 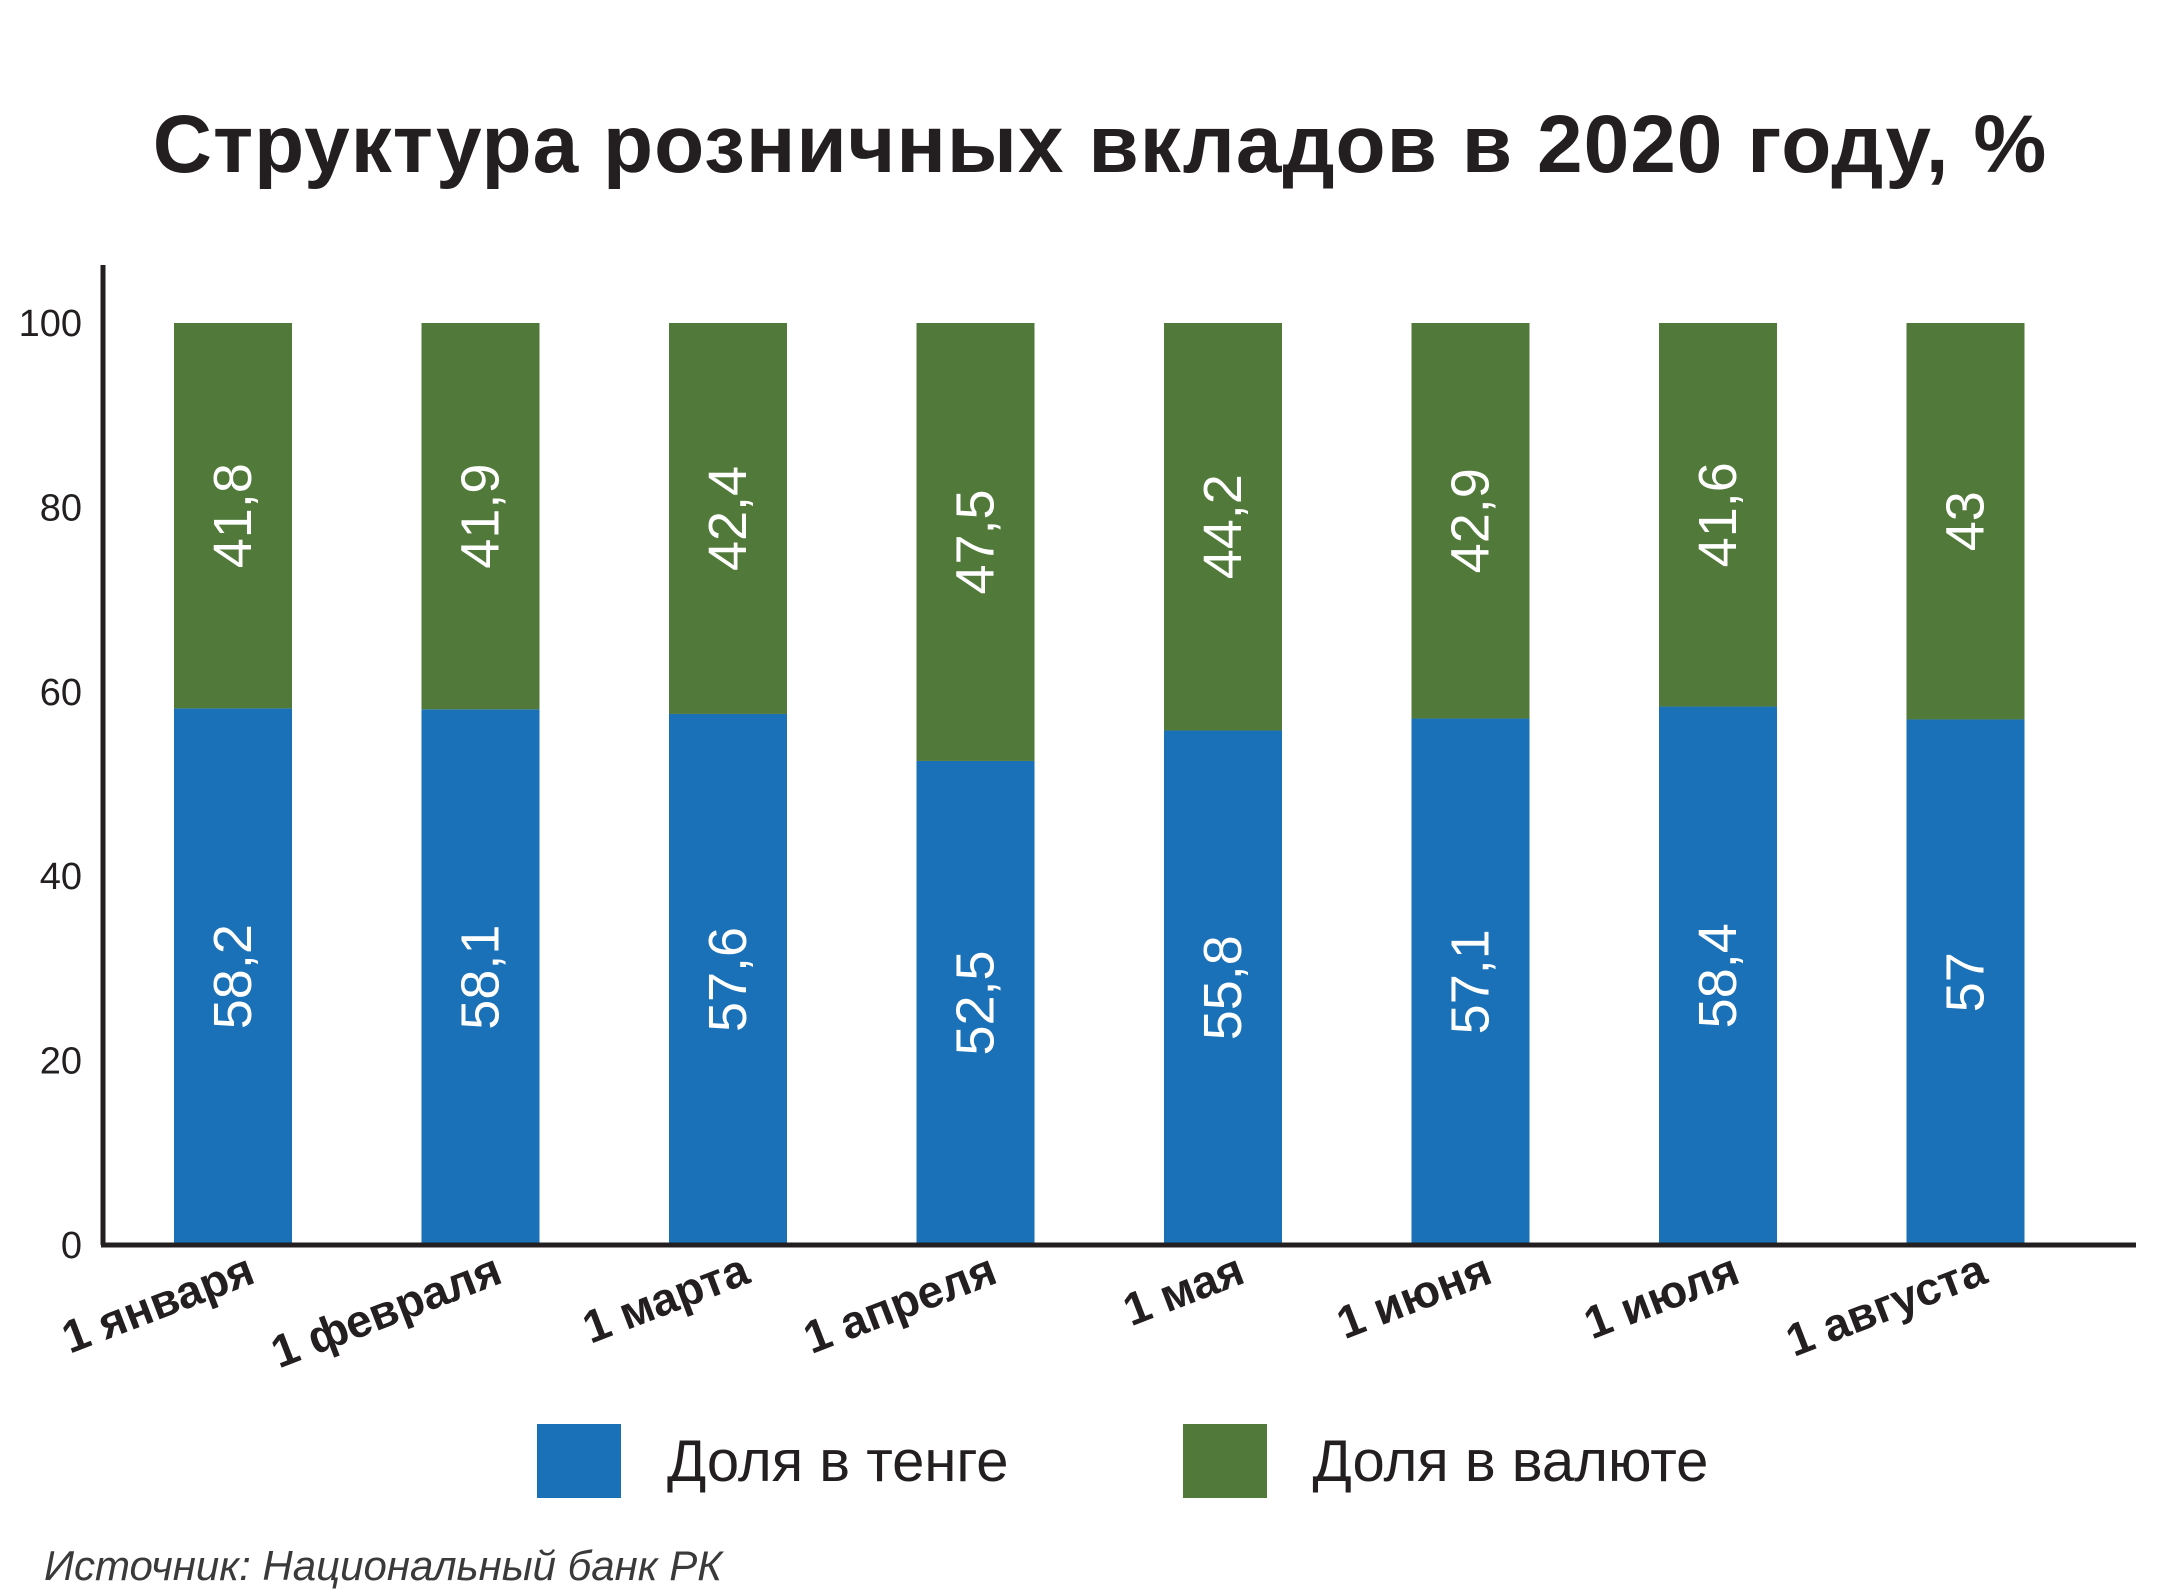 I want to click on bar-label-tenge-3: 52,5, so click(x=976, y=1002).